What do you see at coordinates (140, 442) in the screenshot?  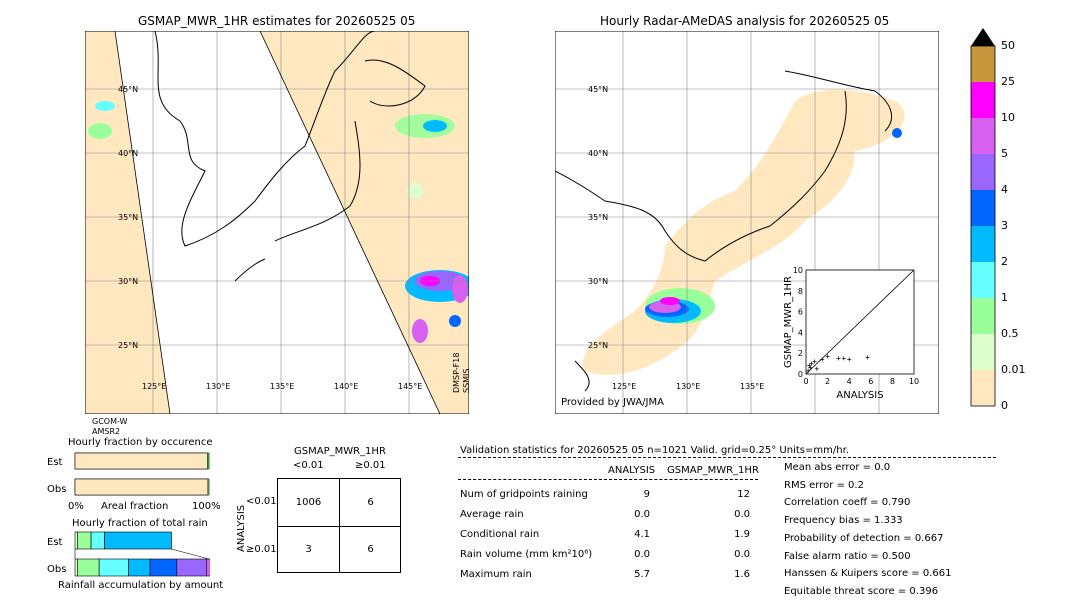 I see `occurence-title: Hourly fraction by occurence` at bounding box center [140, 442].